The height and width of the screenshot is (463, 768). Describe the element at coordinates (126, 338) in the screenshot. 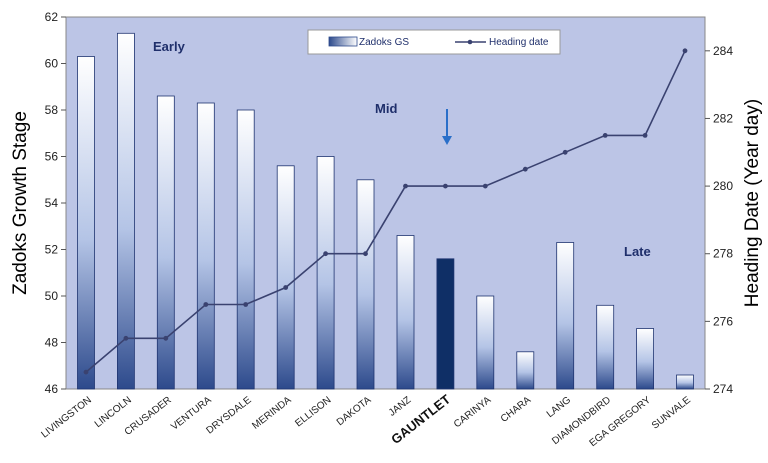

I see `heading-point-lincoln` at that location.